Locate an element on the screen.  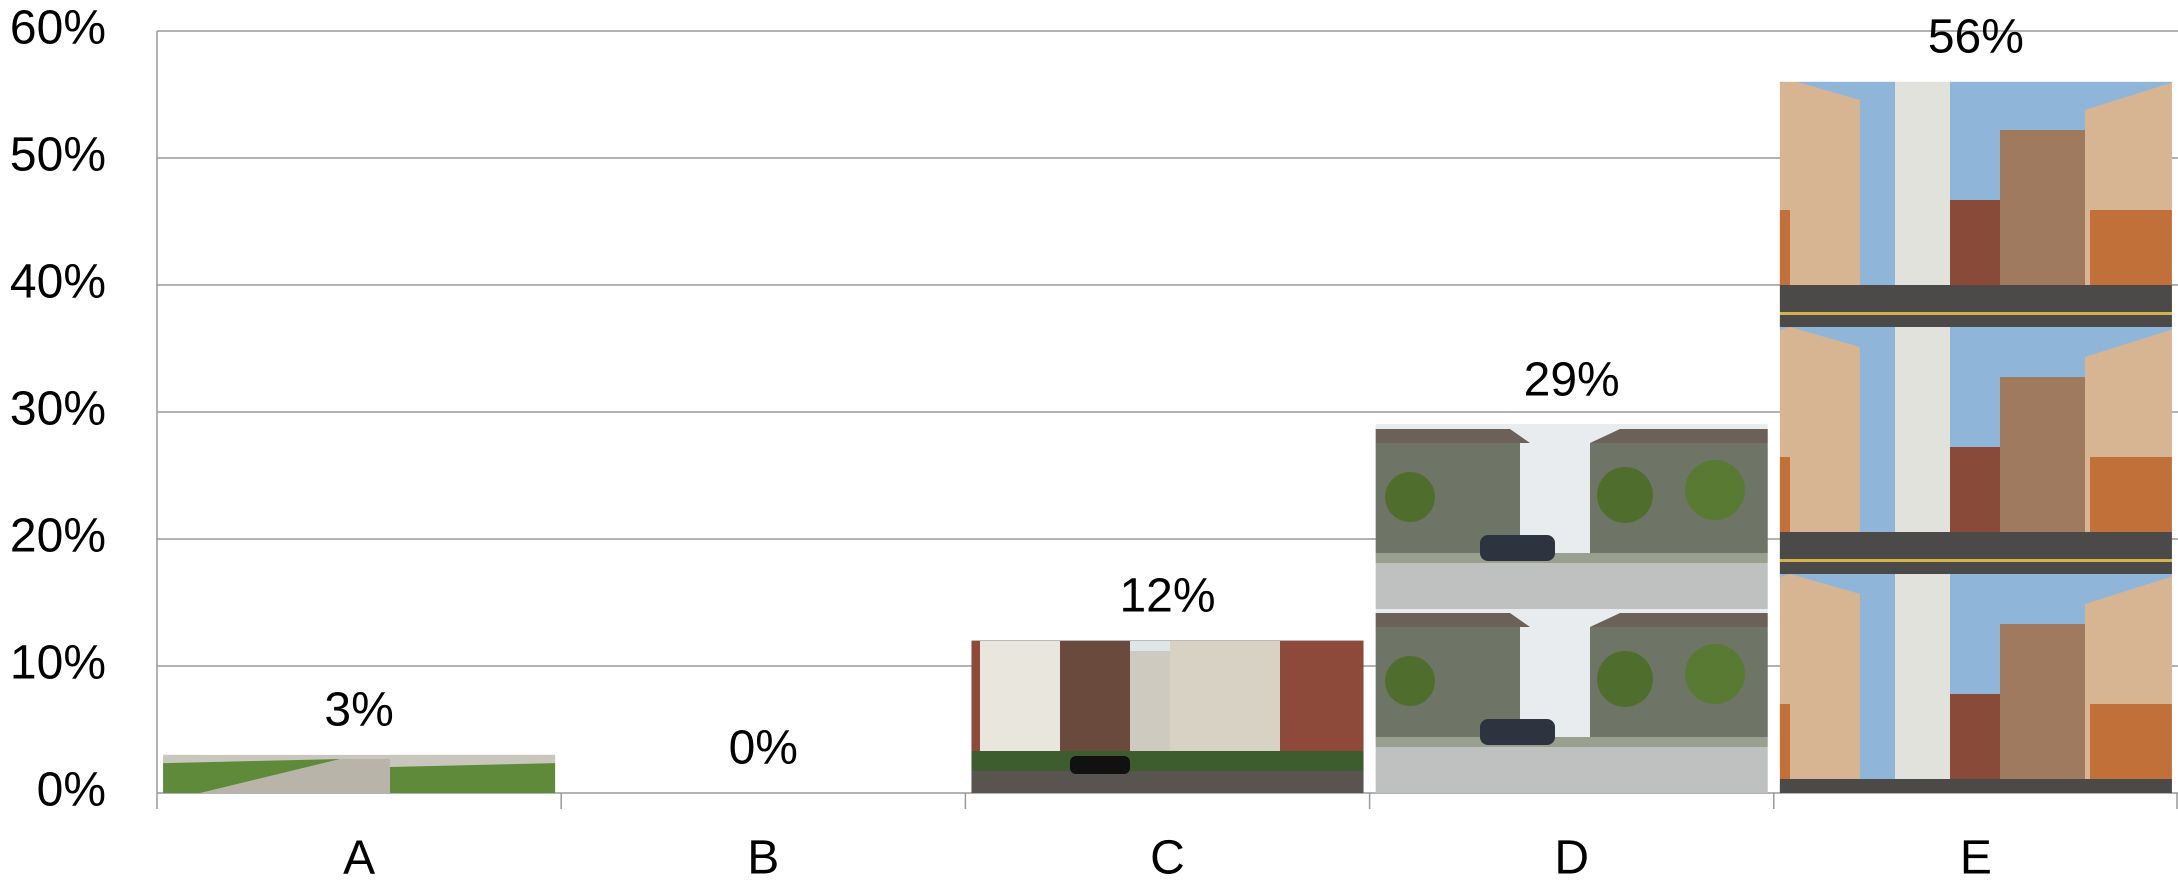
value-label: 56% is located at coordinates (1976, 36).